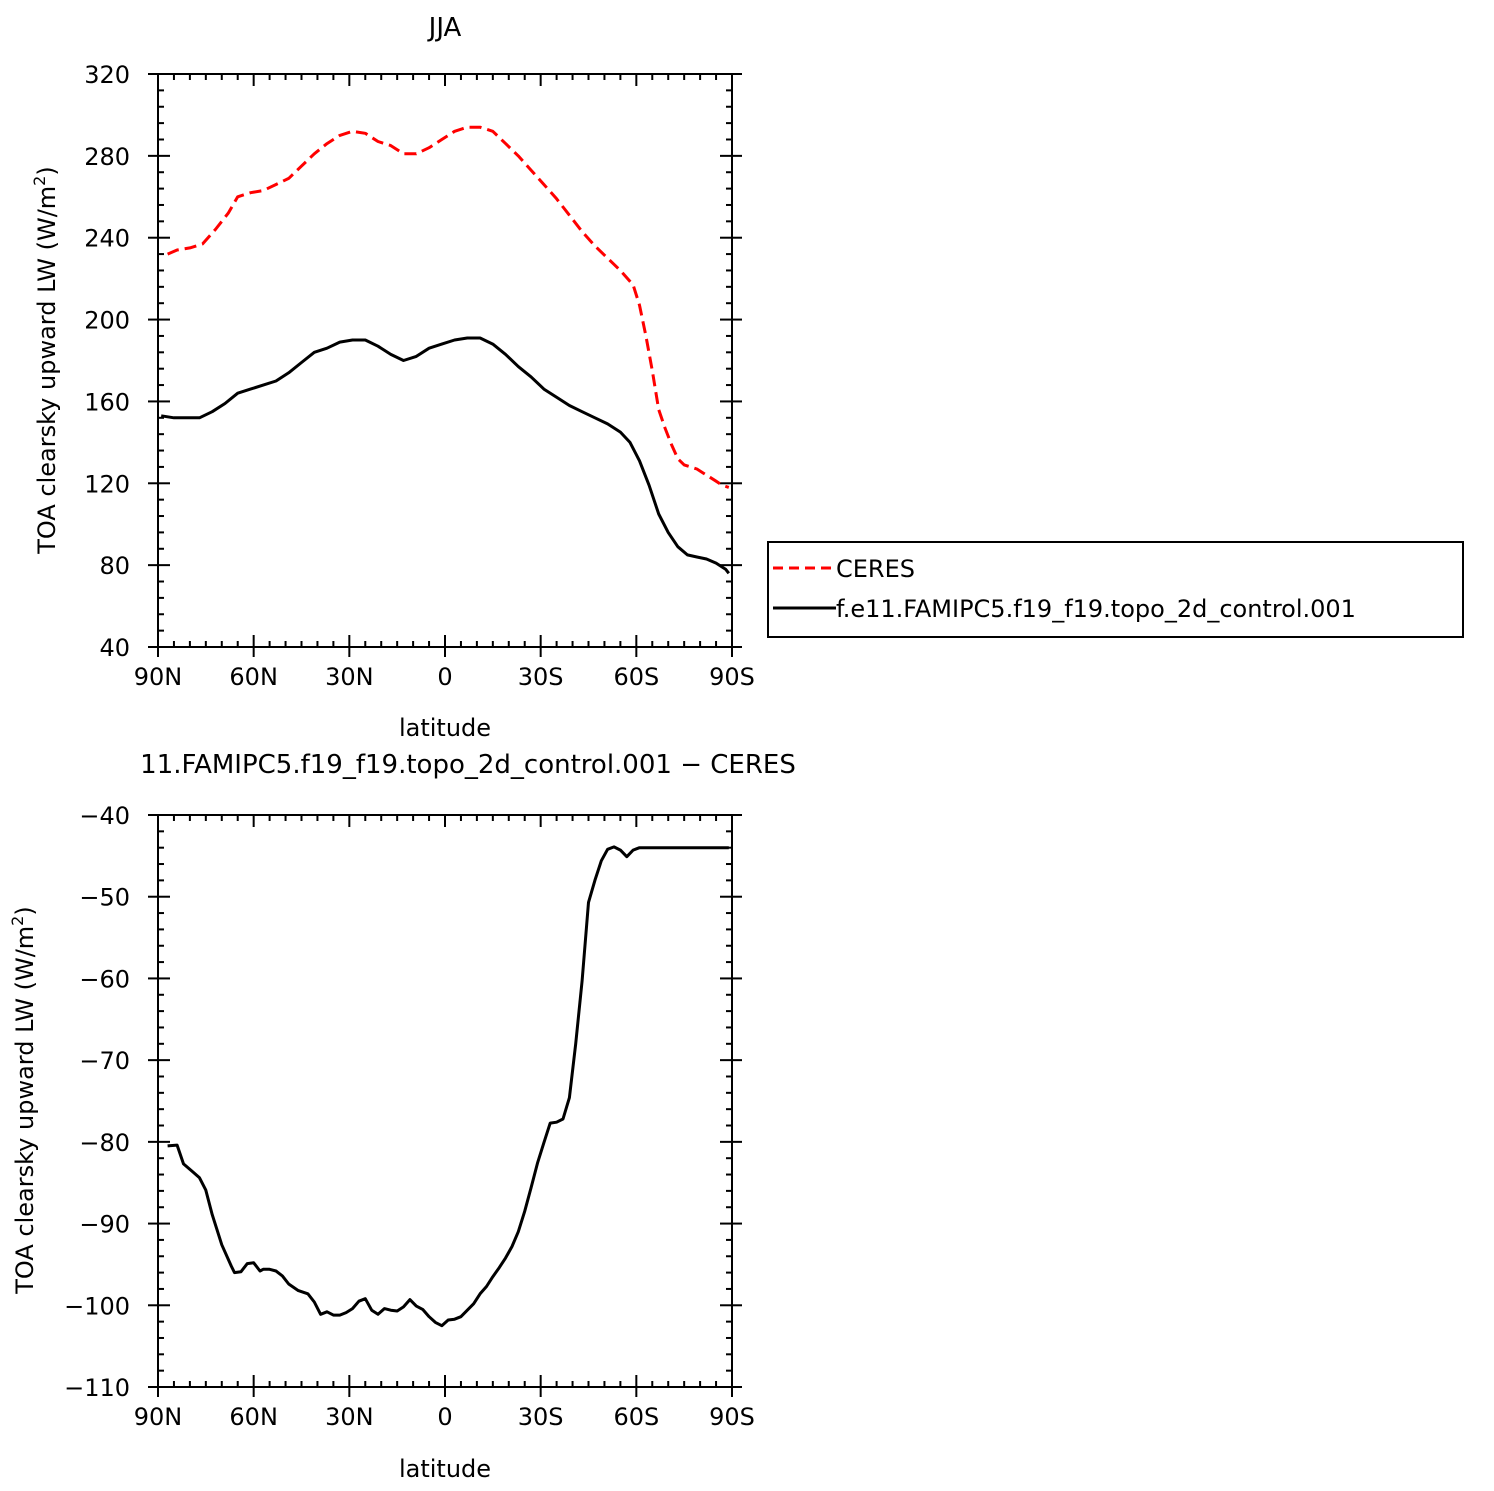 This screenshot has width=1494, height=1491. I want to click on top-plot-frame, so click(445, 360).